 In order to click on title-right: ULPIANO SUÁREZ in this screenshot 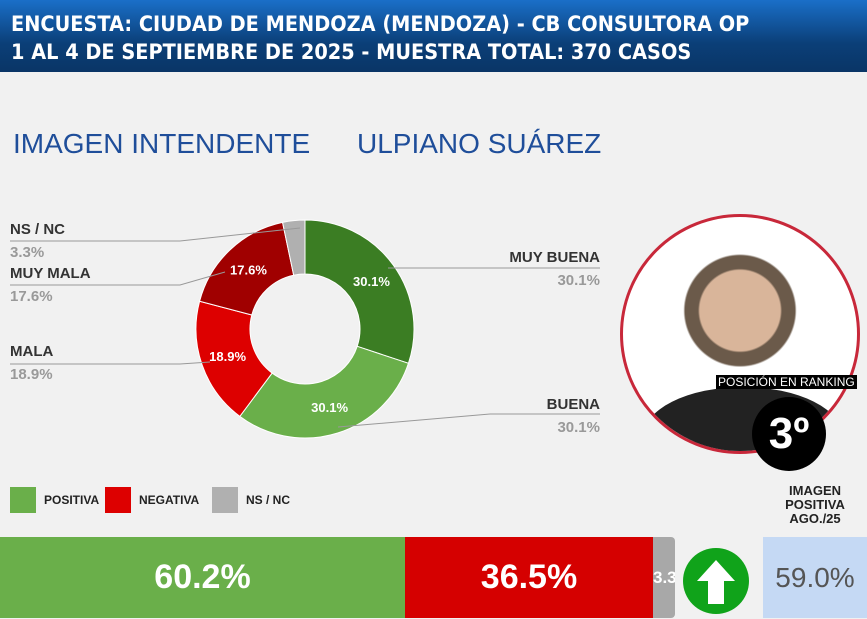, I will do `click(479, 143)`.